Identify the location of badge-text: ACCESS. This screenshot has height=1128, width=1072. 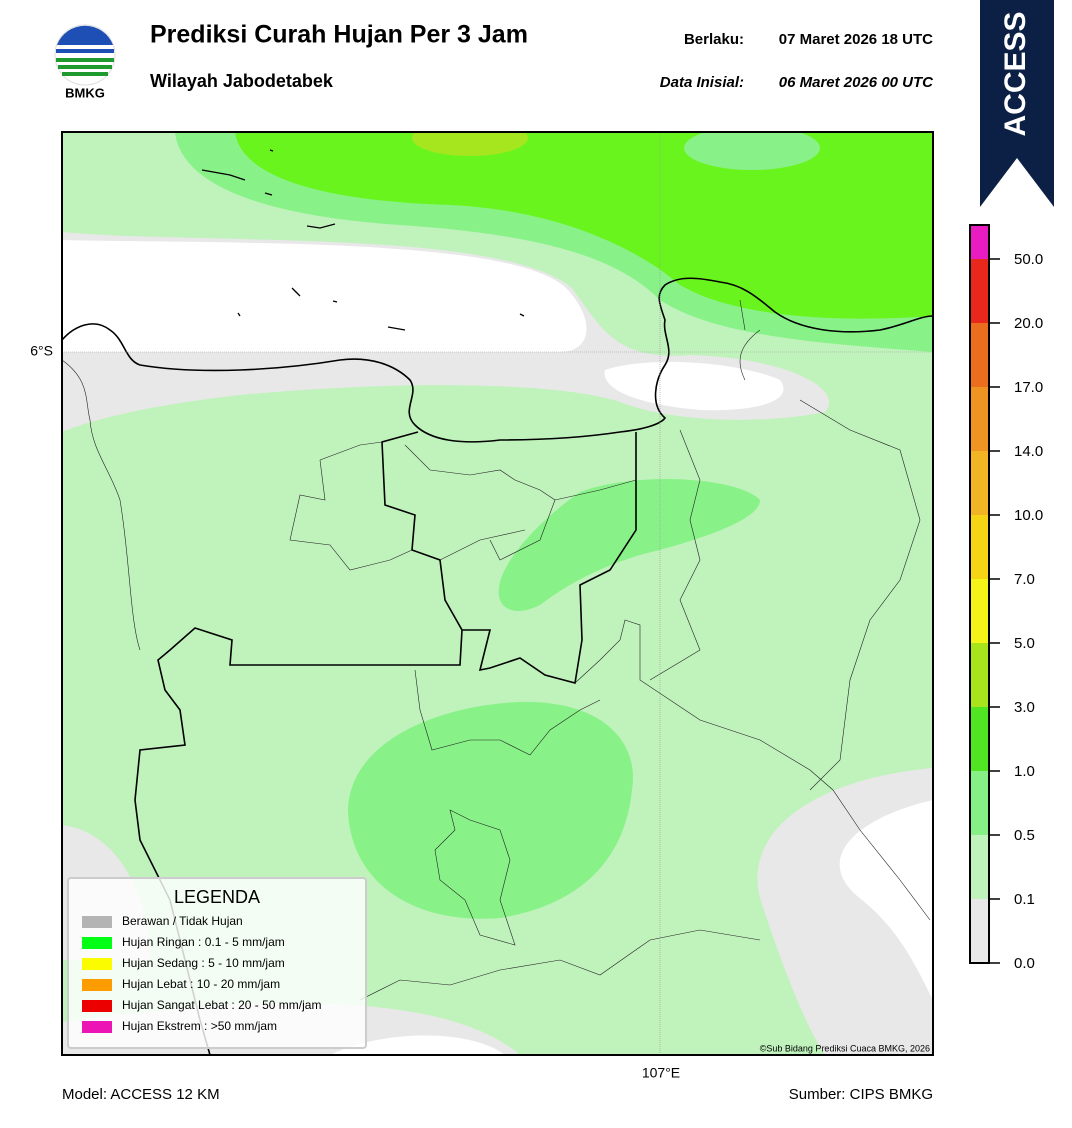
(1015, 73).